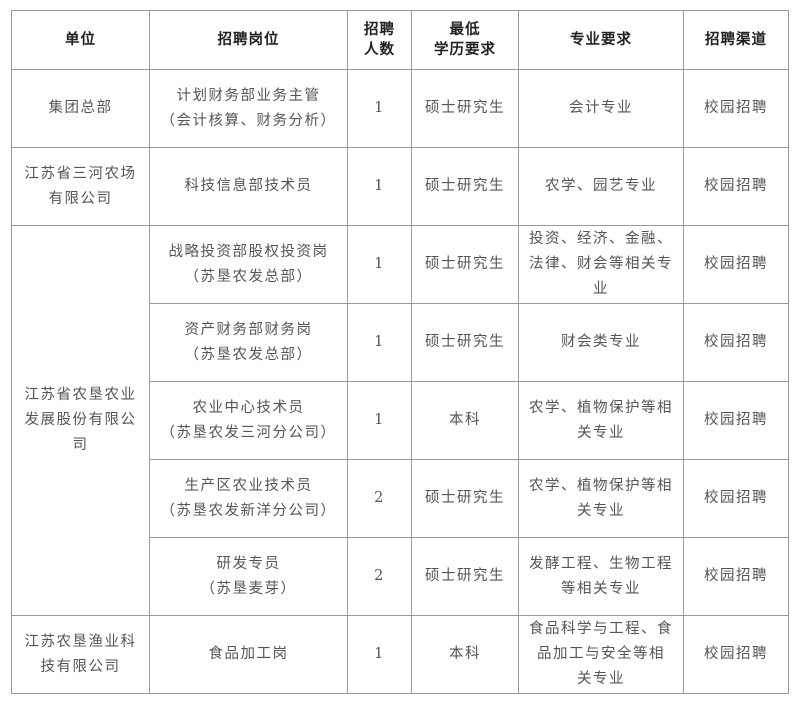 Image resolution: width=799 pixels, height=705 pixels. What do you see at coordinates (248, 407) in the screenshot?
I see `position-cell-line: 农业中心技术员` at bounding box center [248, 407].